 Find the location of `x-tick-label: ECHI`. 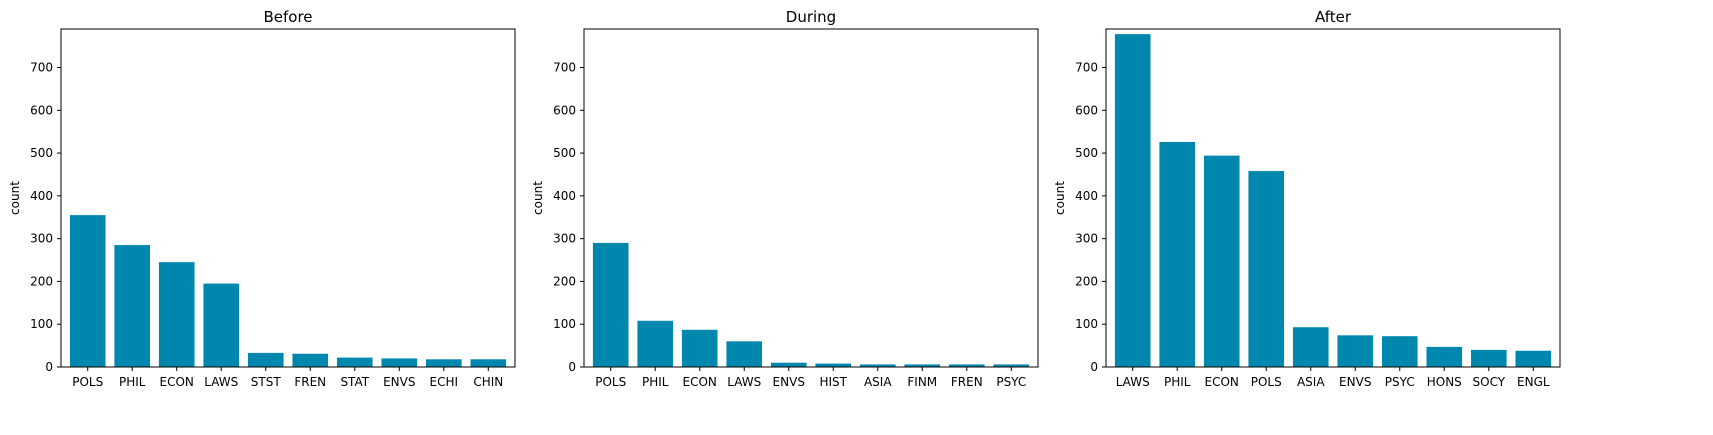

x-tick-label: ECHI is located at coordinates (444, 382).